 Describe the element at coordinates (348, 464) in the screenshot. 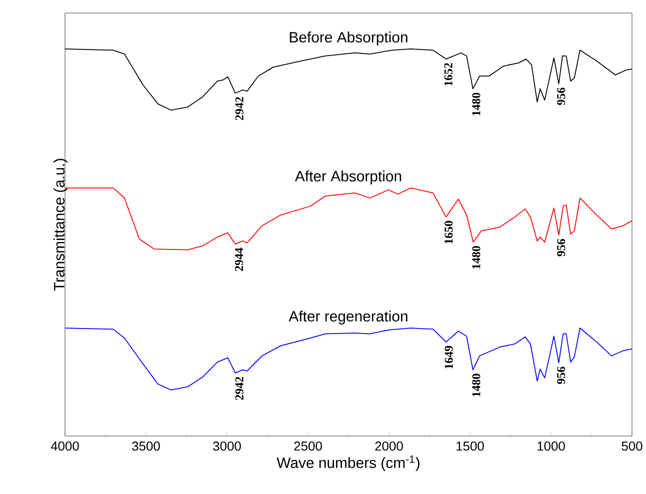

I see `x-axis-title: Wave numbers (cm$^{-1}$)` at that location.